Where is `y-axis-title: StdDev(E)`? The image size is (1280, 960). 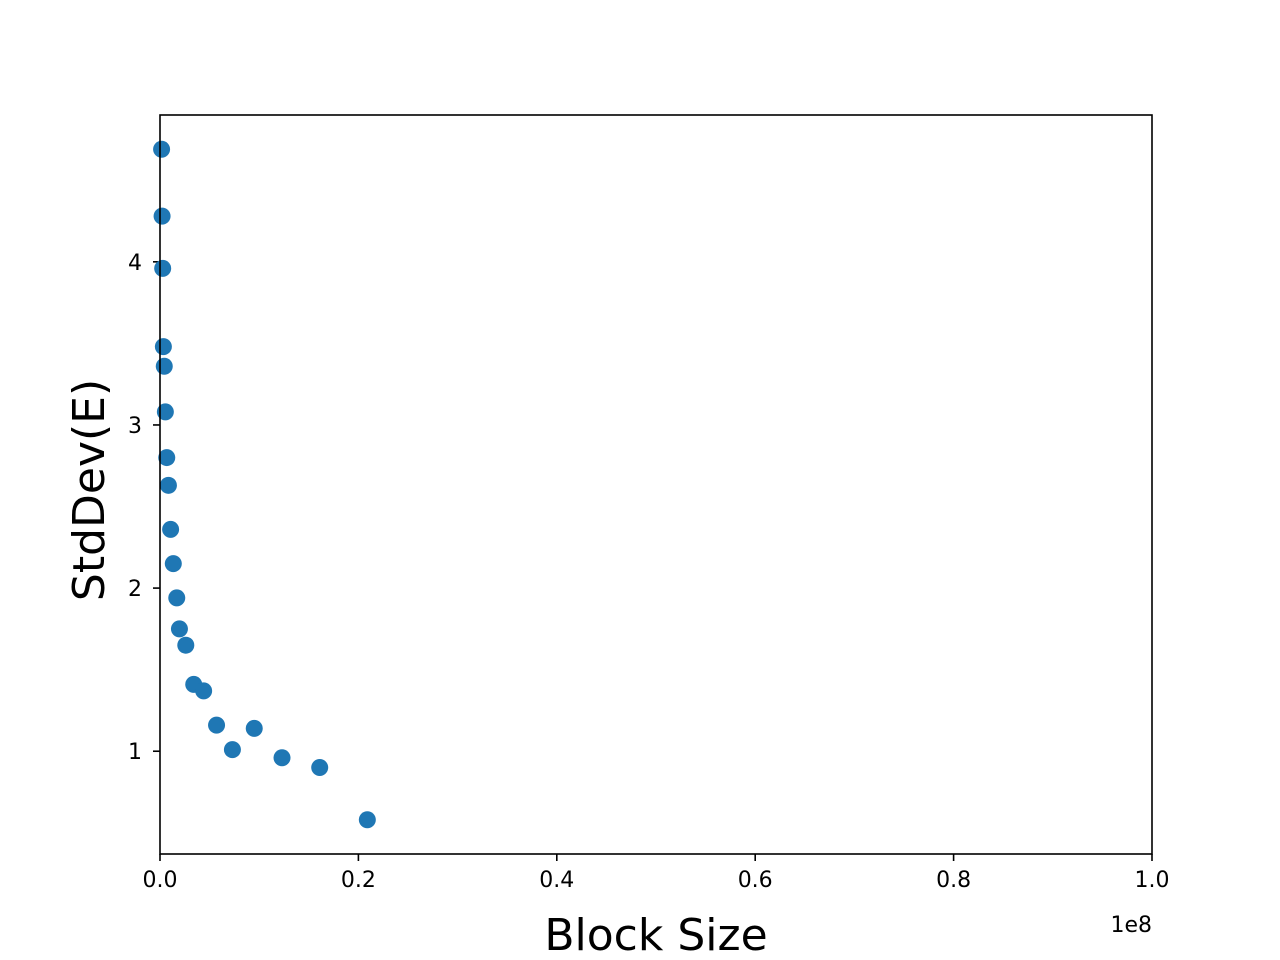
y-axis-title: StdDev(E) is located at coordinates (89, 490).